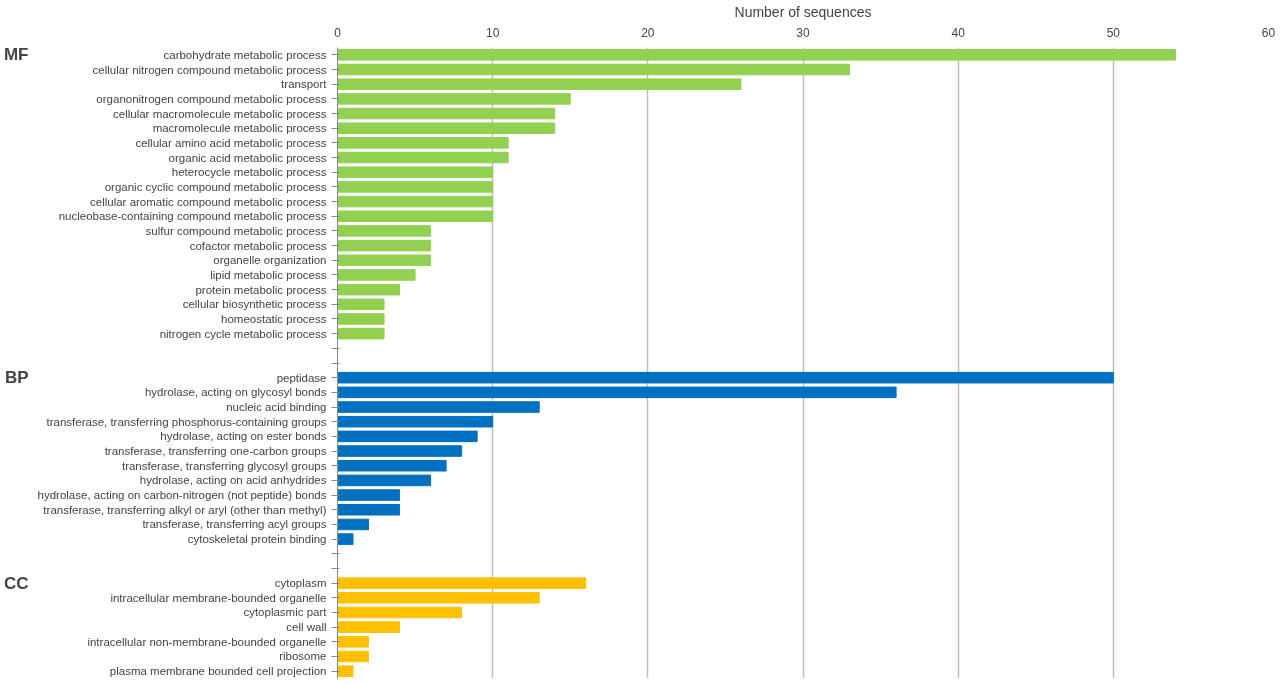 The height and width of the screenshot is (683, 1288). What do you see at coordinates (648, 32) in the screenshot?
I see `x-tick-label: 20` at bounding box center [648, 32].